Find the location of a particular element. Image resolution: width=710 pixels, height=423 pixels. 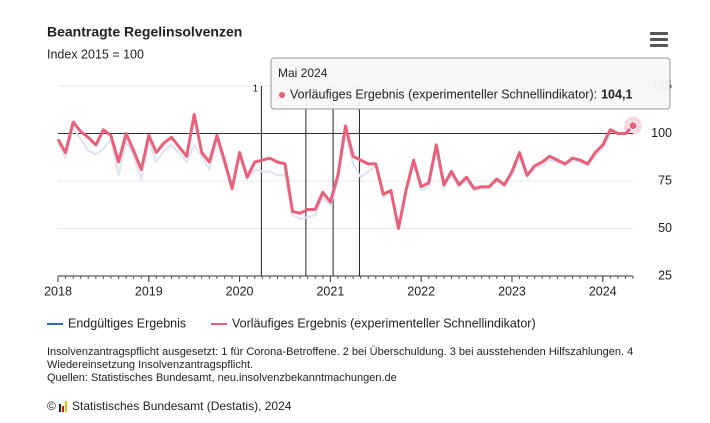

menu-button is located at coordinates (659, 39).